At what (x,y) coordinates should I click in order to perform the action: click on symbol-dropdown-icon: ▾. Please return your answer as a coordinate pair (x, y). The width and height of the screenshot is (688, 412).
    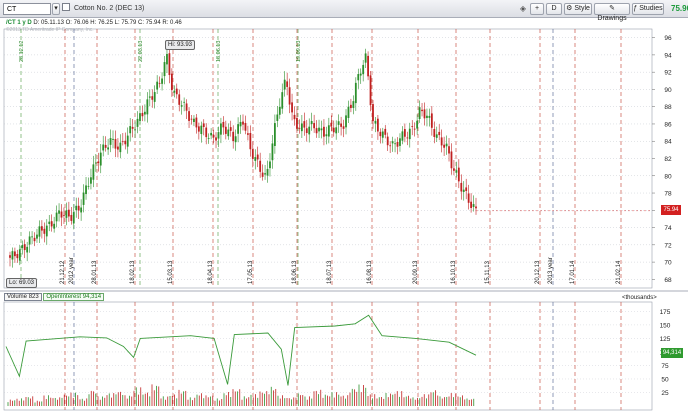
    Looking at the image, I should click on (56, 9).